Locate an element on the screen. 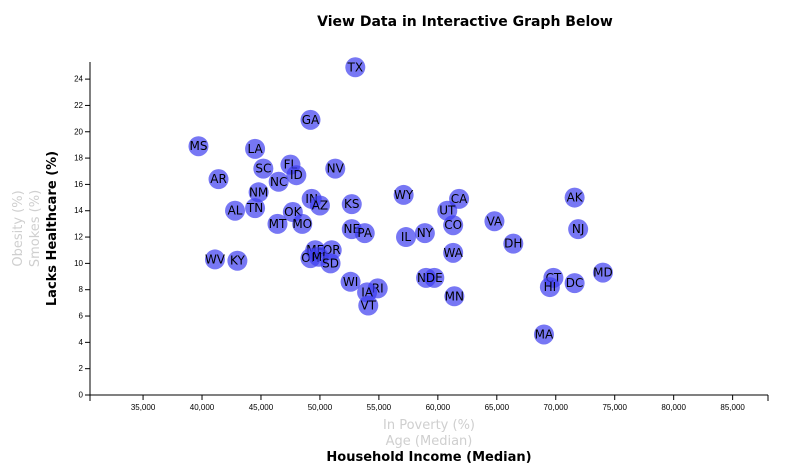 This screenshot has width=800, height=469. state-point-nj: NJ is located at coordinates (578, 229).